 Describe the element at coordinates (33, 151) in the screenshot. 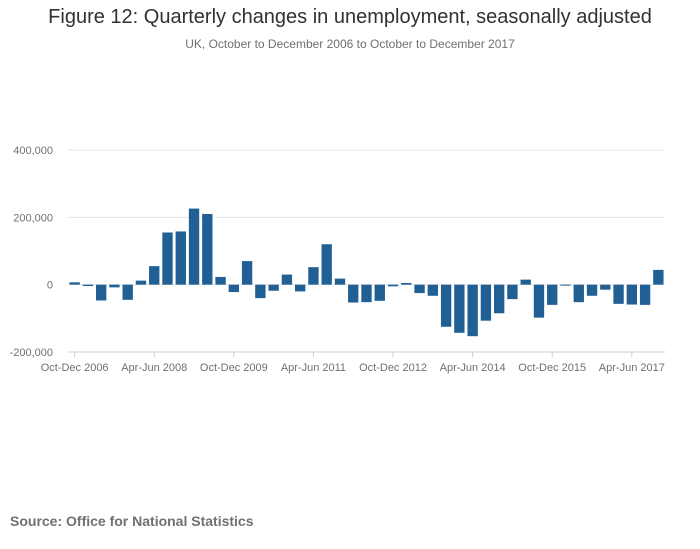

I see `y-tick-label: 400,000` at that location.